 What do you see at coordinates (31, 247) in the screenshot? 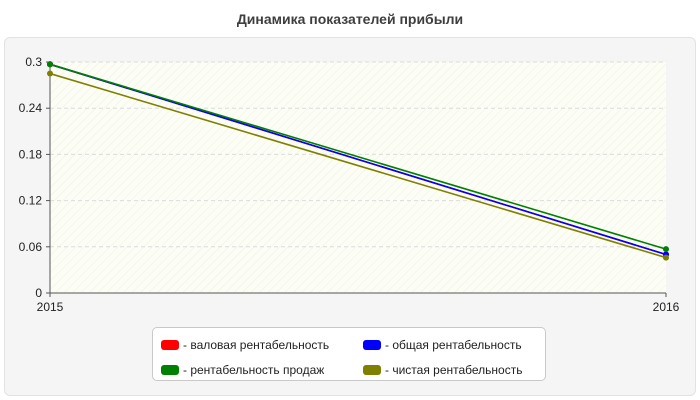
I see `y-tick-label: 0.06` at bounding box center [31, 247].